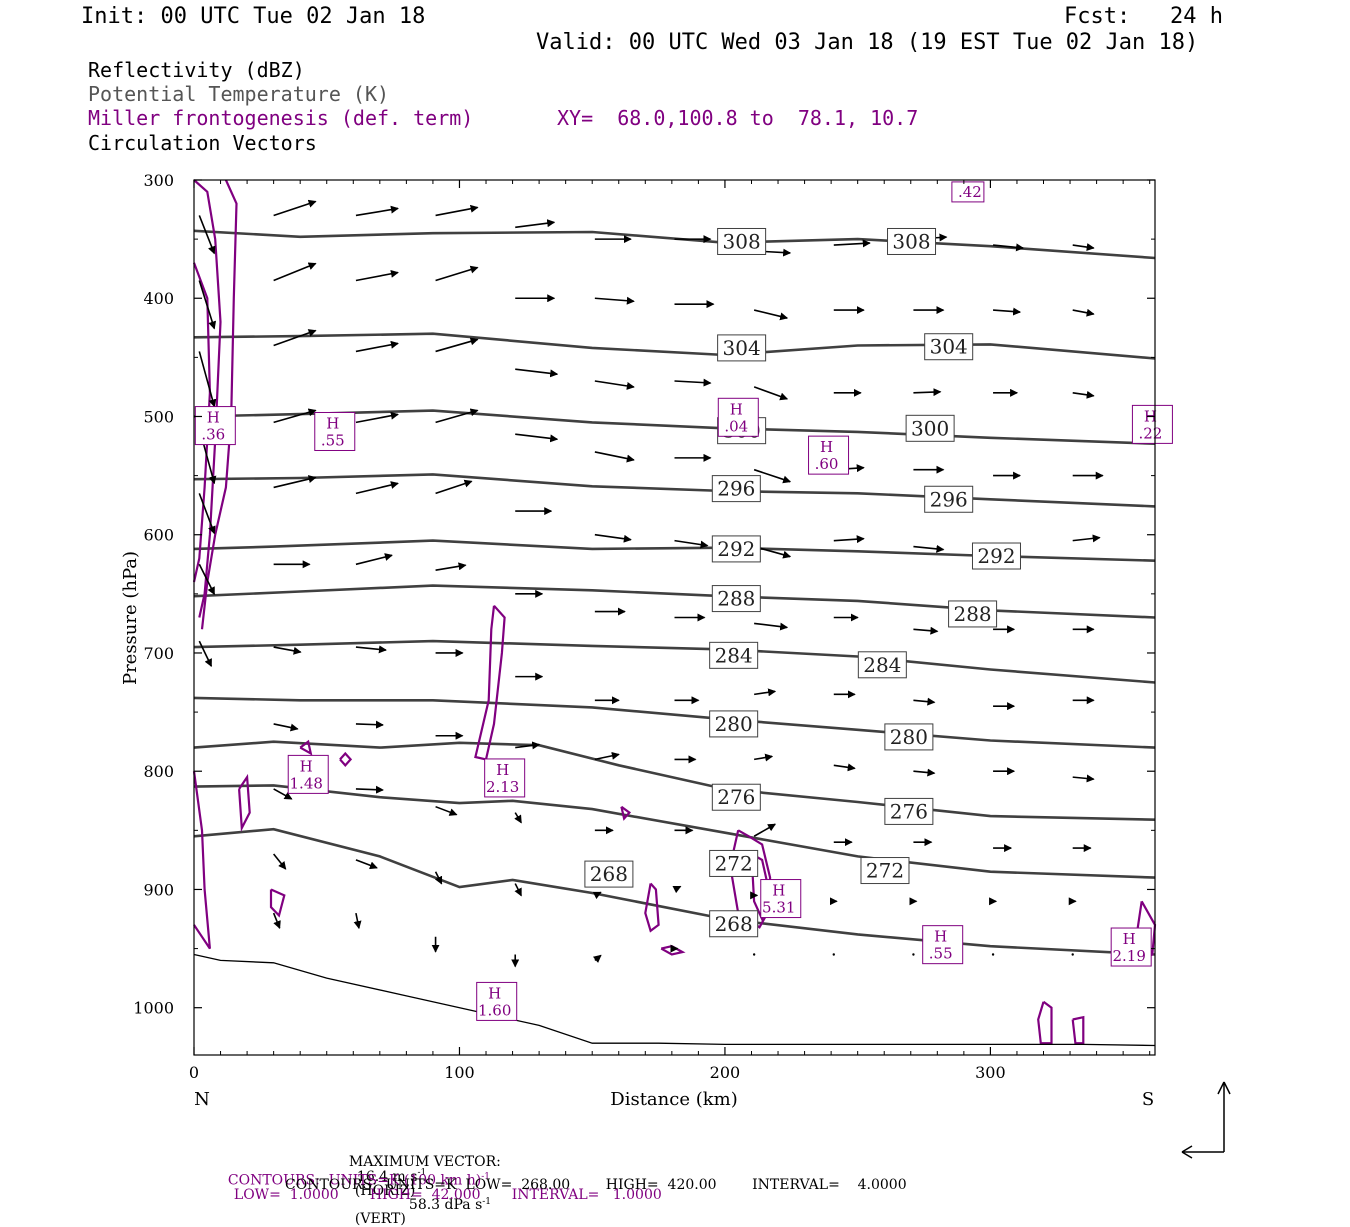 This screenshot has height=1227, width=1350. Describe the element at coordinates (778, 908) in the screenshot. I see `maximum-value: 5.31` at that location.